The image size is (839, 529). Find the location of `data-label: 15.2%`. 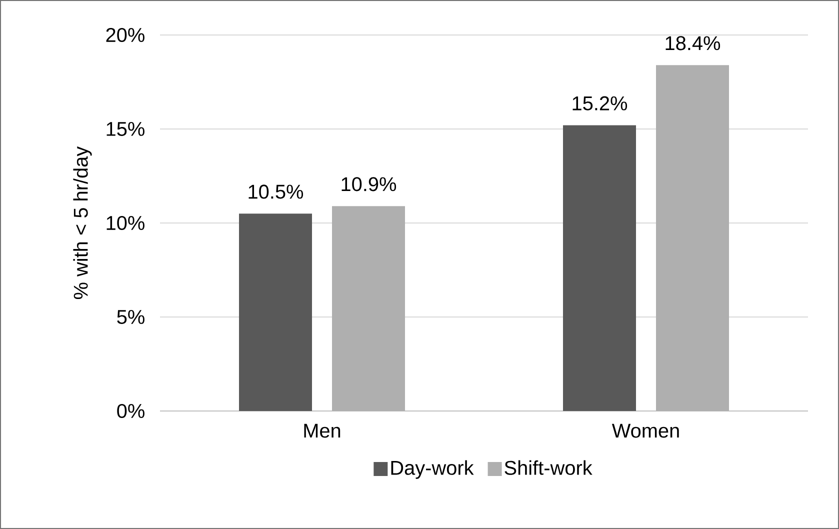

data-label: 15.2% is located at coordinates (600, 103).